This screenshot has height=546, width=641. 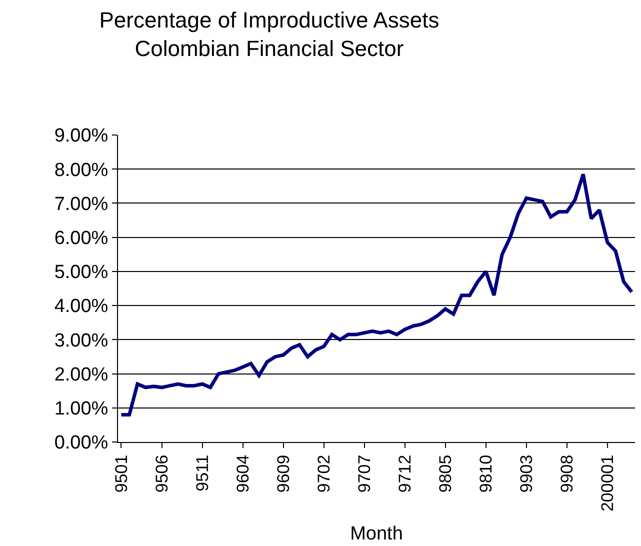 What do you see at coordinates (283, 473) in the screenshot?
I see `x-tick-label: 9609` at bounding box center [283, 473].